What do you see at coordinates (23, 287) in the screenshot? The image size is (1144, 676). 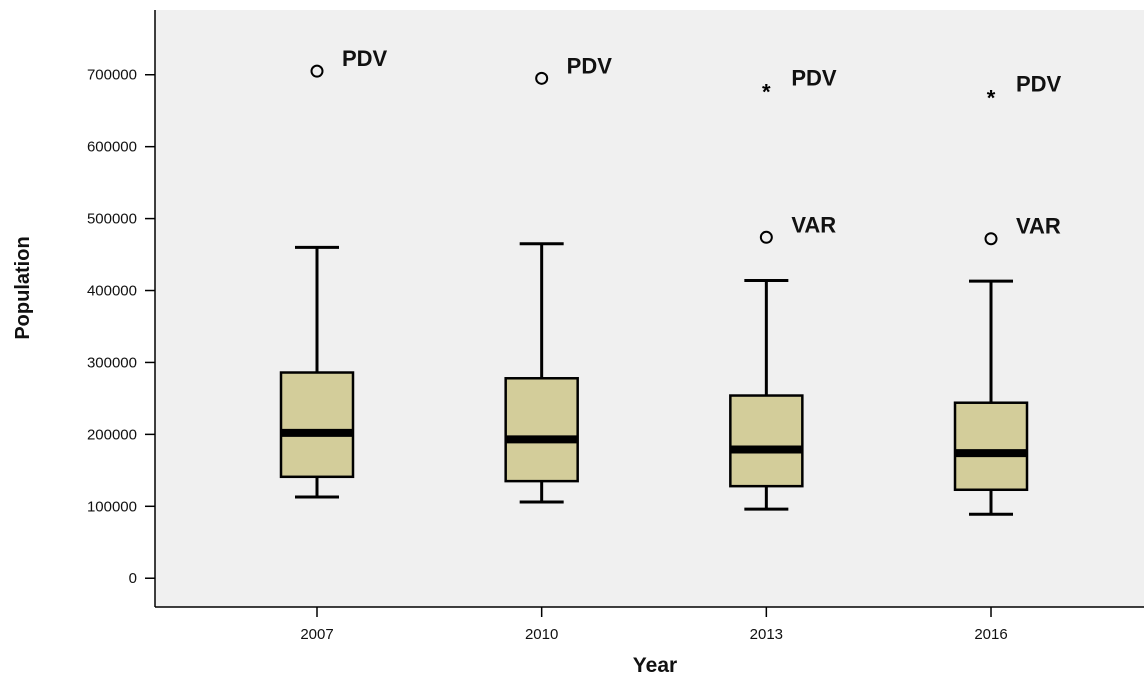 I see `y-axis-title: Population` at bounding box center [23, 287].